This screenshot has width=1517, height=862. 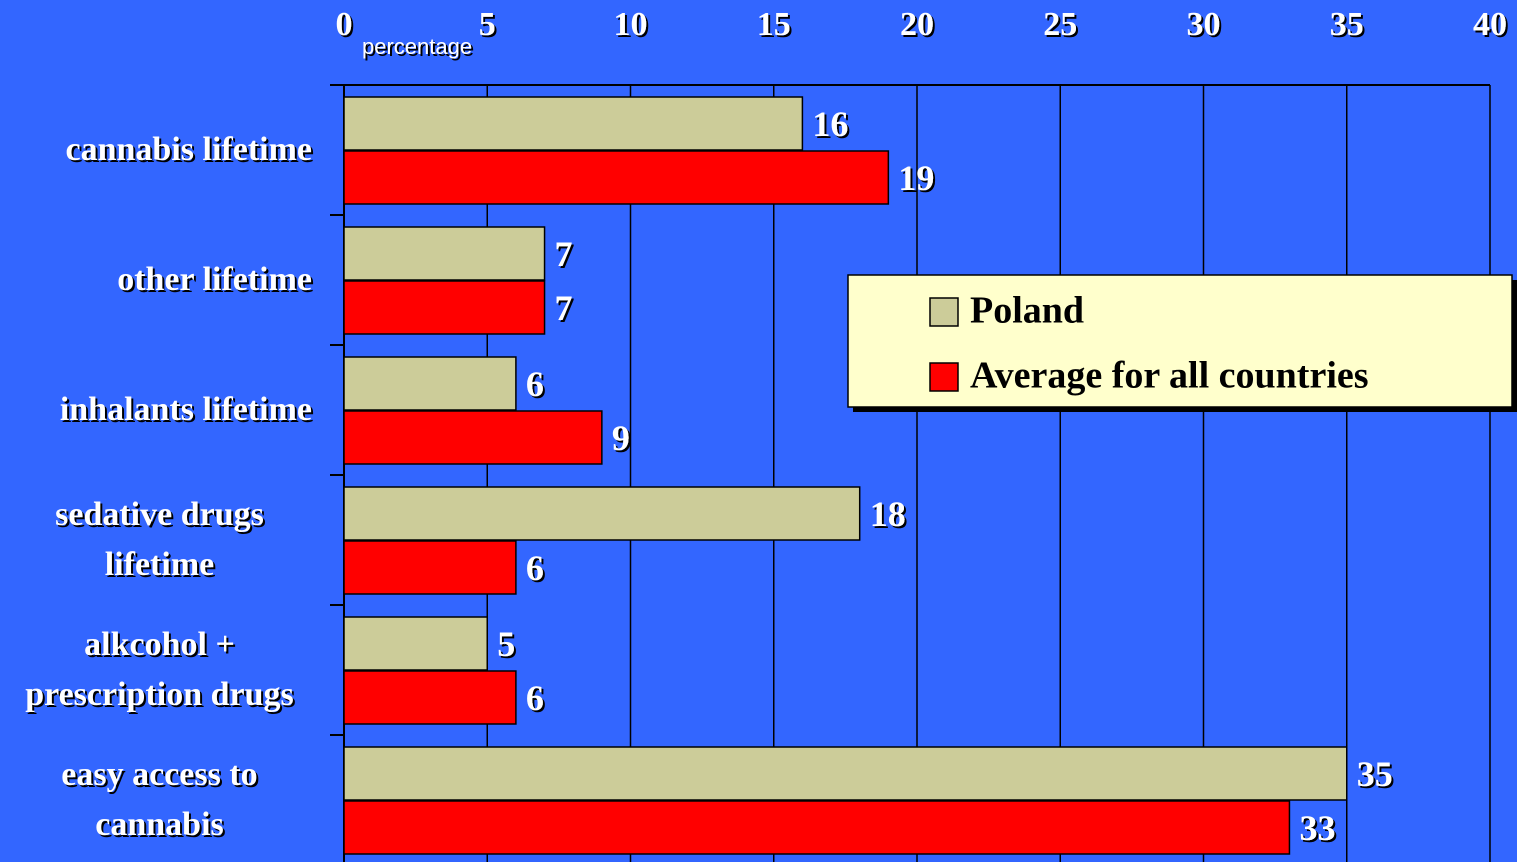 I want to click on y-tick-label: inhalants lifetime, so click(x=185, y=409).